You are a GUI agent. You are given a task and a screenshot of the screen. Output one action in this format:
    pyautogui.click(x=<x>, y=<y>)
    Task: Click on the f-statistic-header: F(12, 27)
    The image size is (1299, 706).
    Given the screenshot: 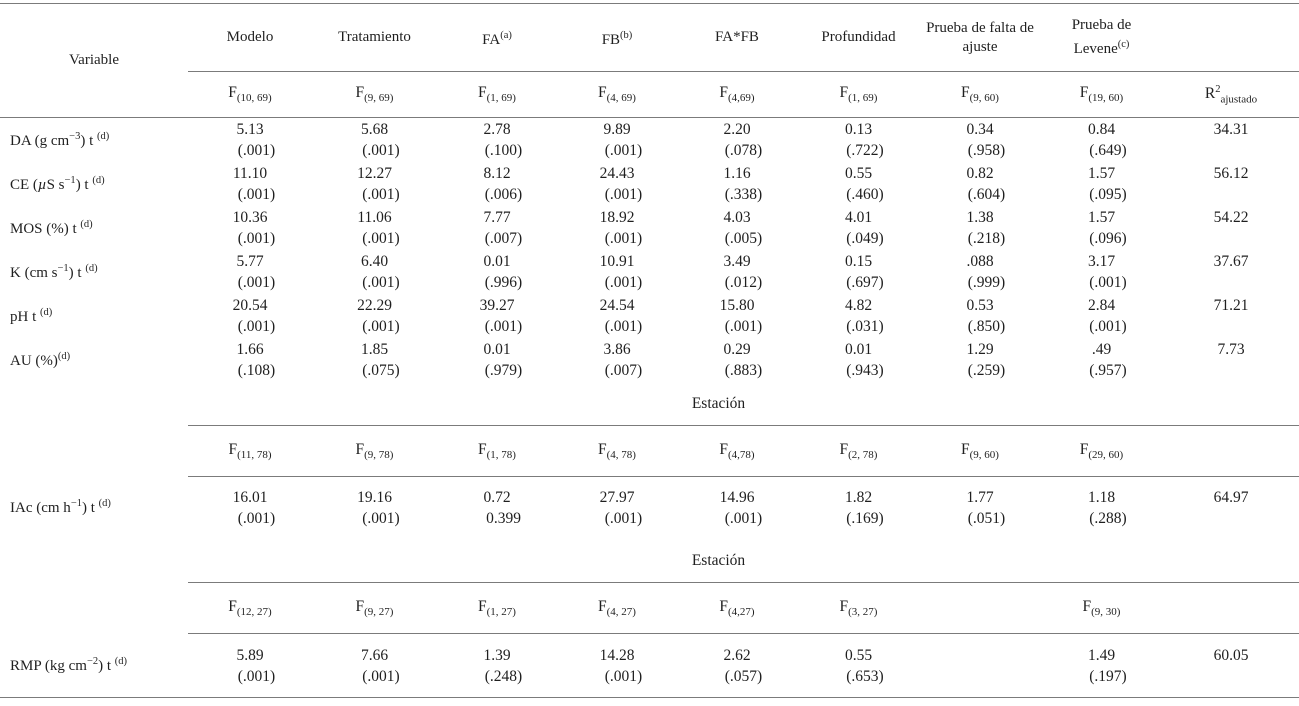 What is the action you would take?
    pyautogui.click(x=250, y=608)
    